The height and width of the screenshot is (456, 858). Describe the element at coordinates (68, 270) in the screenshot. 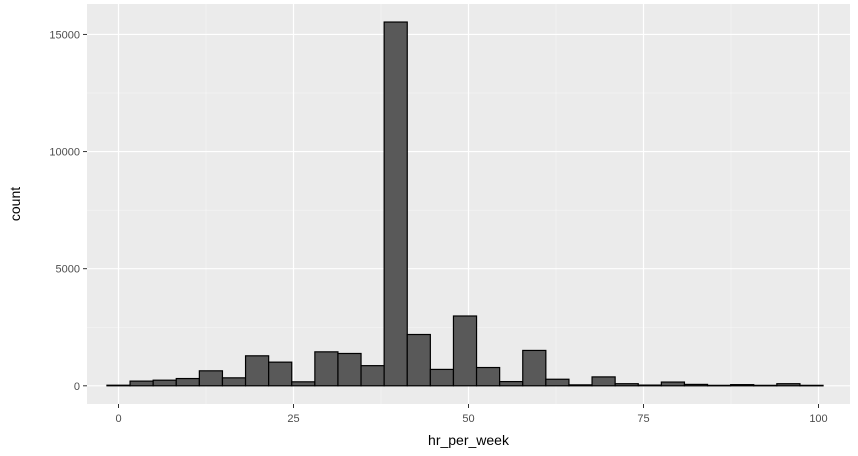

I see `y-tick-label: 5000` at that location.